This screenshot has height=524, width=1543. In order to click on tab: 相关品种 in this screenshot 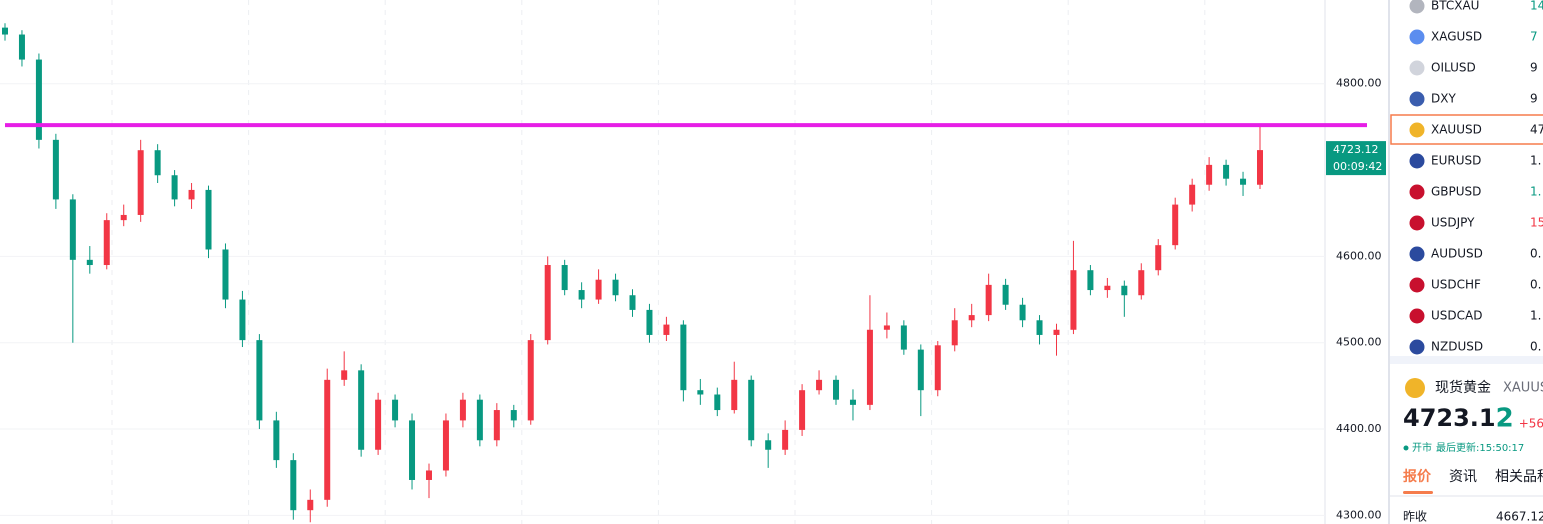, I will do `click(1519, 477)`.